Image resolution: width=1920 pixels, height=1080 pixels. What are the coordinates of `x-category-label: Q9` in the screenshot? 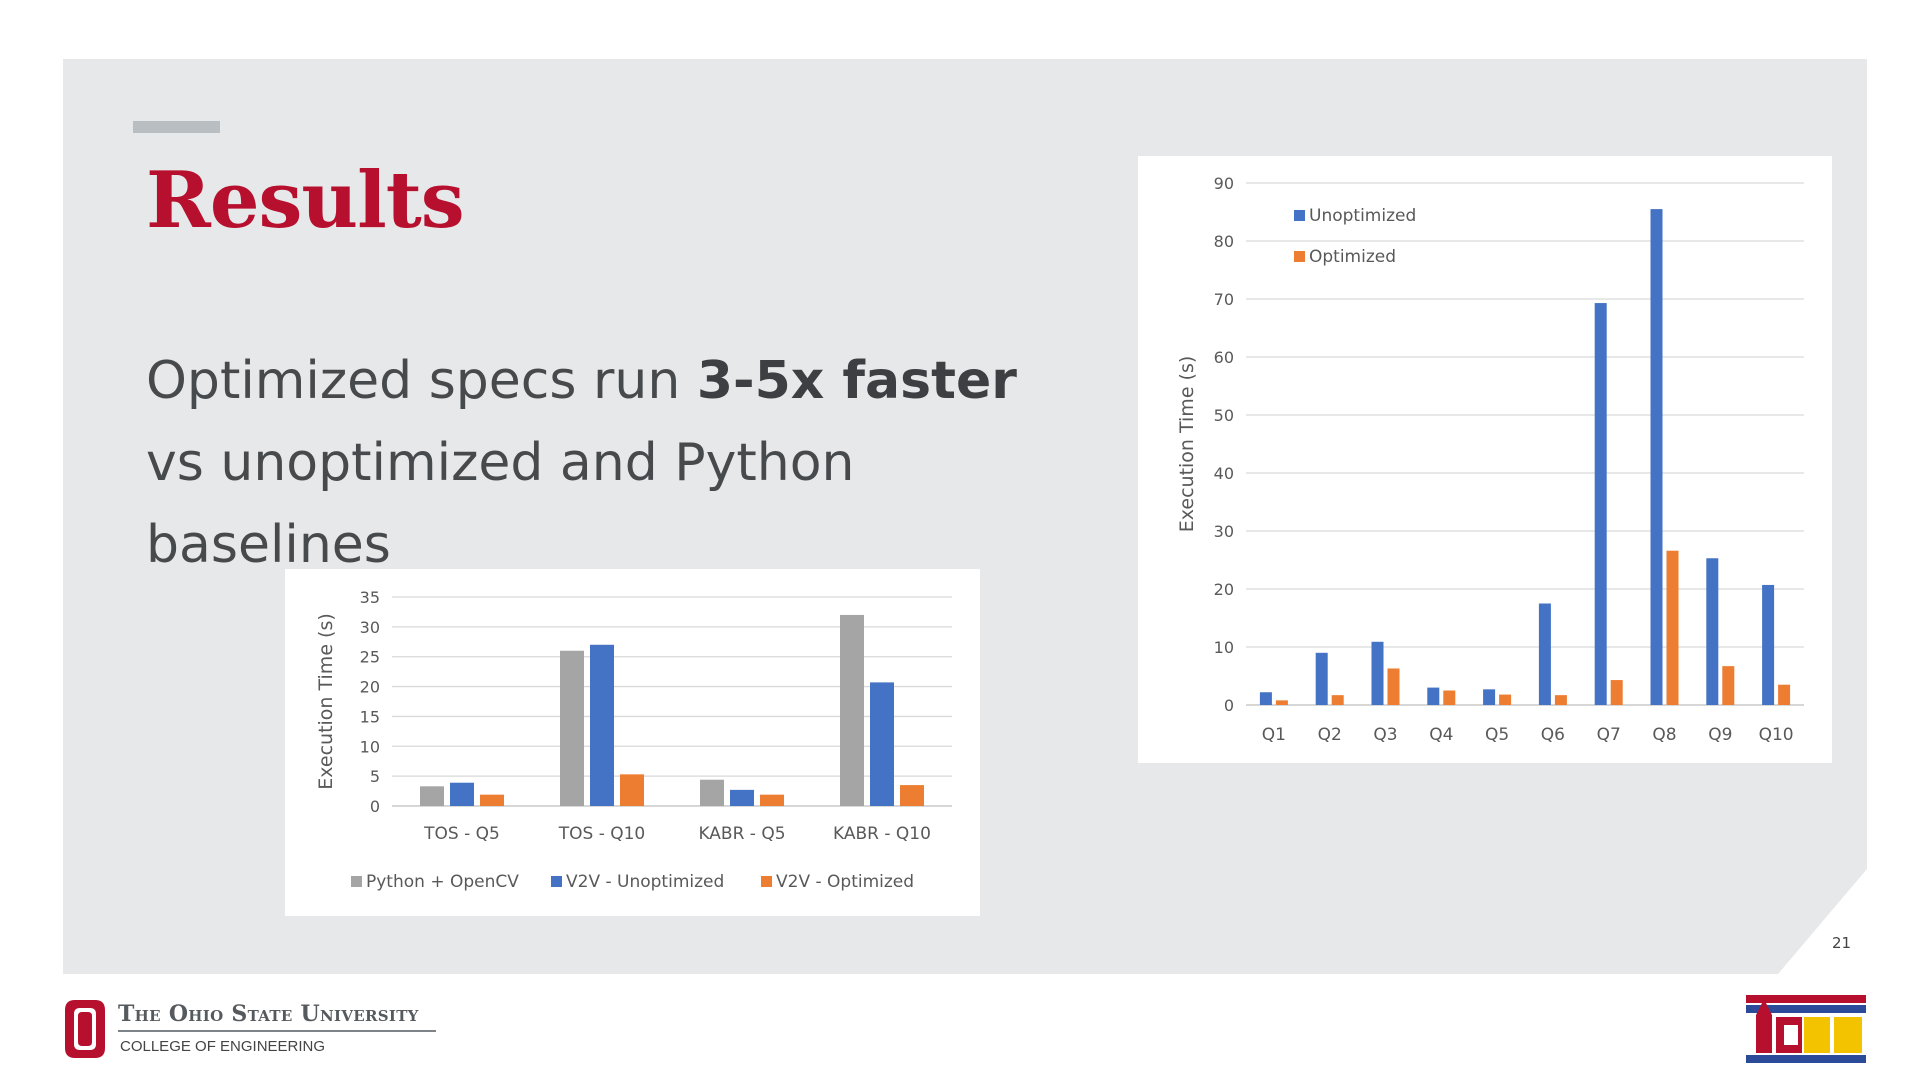 It's located at (1720, 735).